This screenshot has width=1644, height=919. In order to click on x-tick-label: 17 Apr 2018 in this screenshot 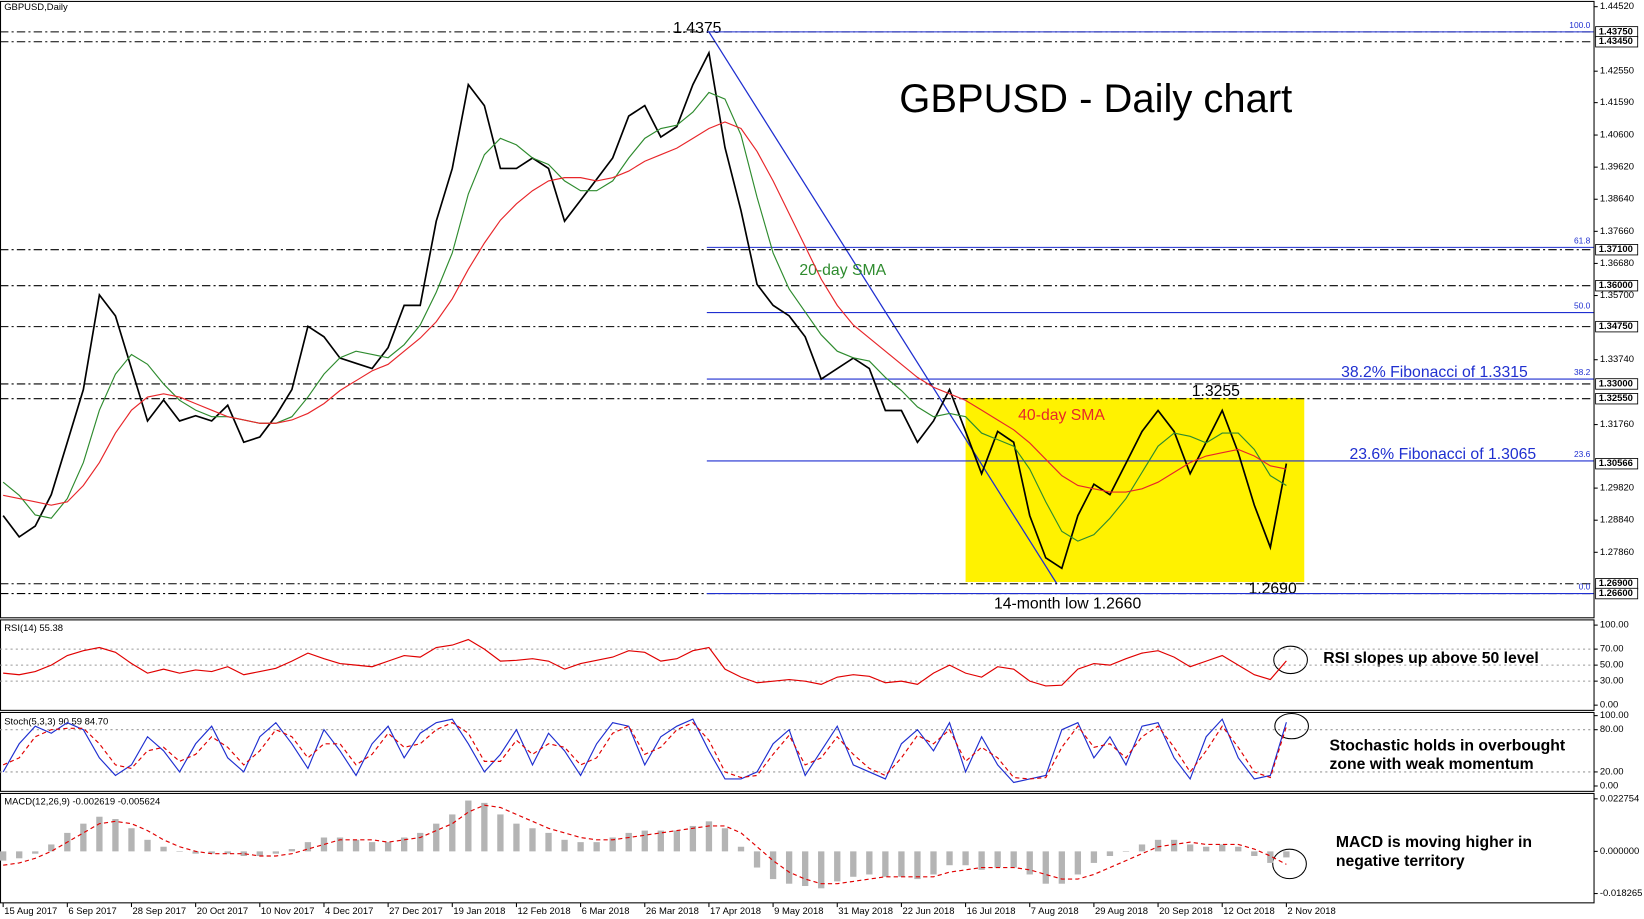, I will do `click(735, 911)`.